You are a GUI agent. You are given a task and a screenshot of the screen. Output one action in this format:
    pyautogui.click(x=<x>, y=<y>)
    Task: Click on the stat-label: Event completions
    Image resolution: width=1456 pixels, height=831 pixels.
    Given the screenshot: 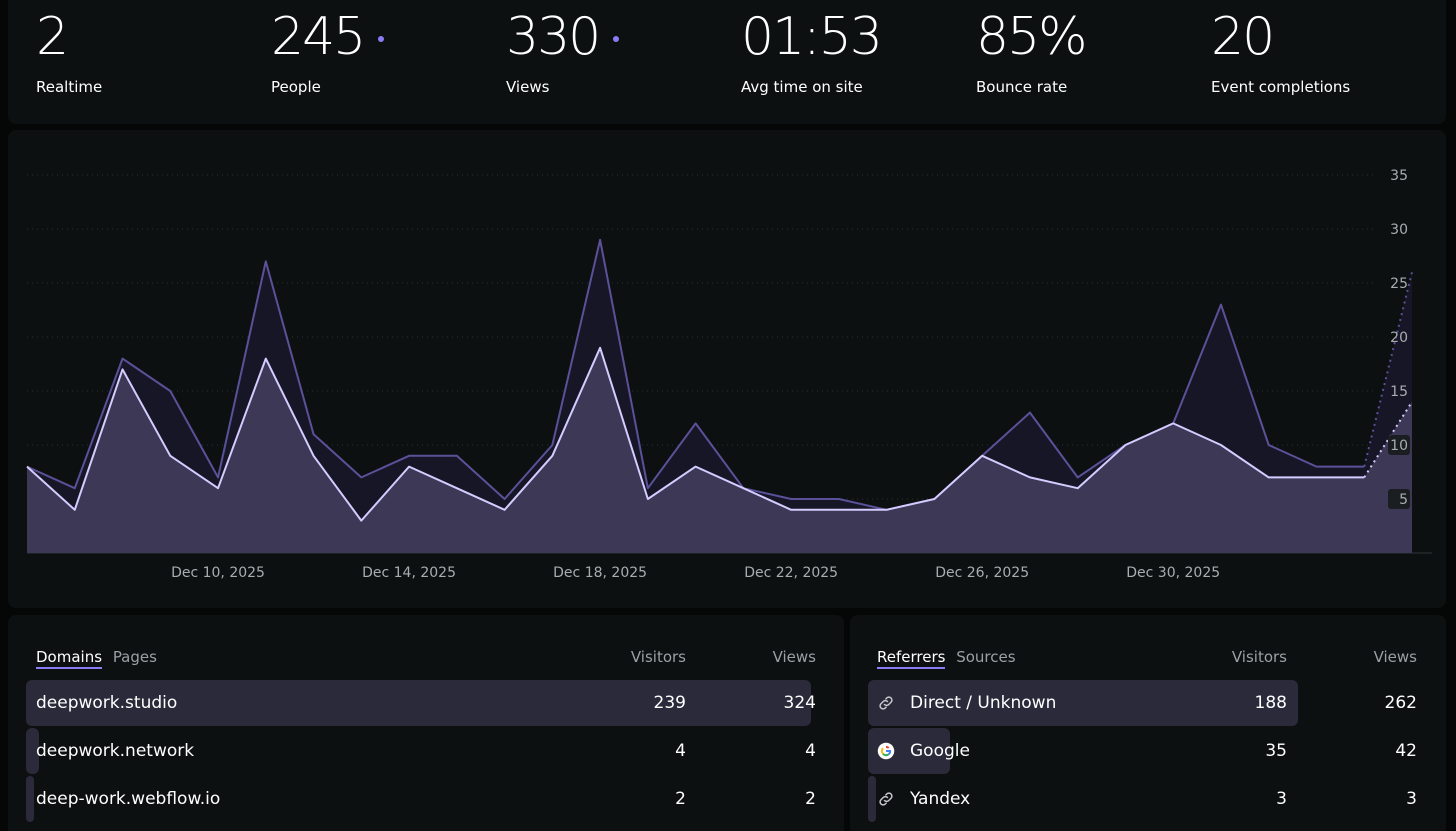 What is the action you would take?
    pyautogui.click(x=1281, y=87)
    